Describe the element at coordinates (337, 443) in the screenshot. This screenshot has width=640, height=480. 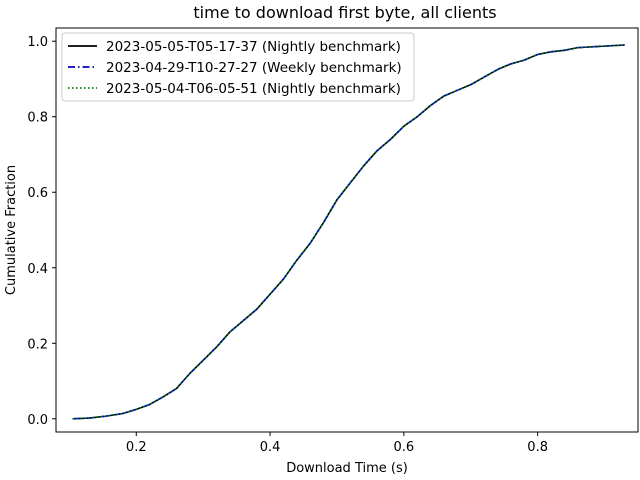
I see `x-axis-ticks: 0.2 0.4 0.6 0.8` at that location.